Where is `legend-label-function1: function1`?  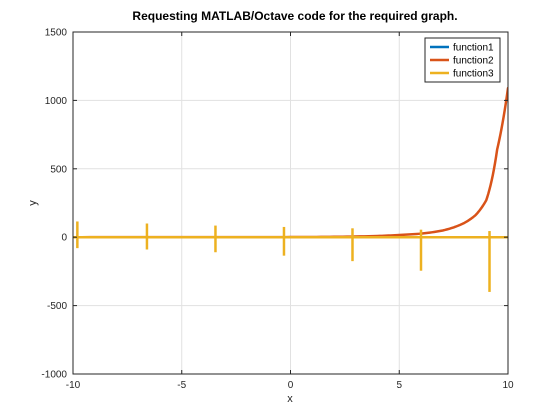 legend-label-function1: function1 is located at coordinates (473, 48).